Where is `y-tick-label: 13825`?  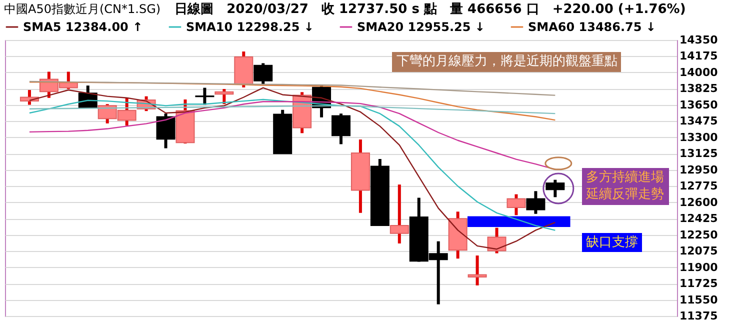
y-tick-label: 13825 is located at coordinates (699, 89).